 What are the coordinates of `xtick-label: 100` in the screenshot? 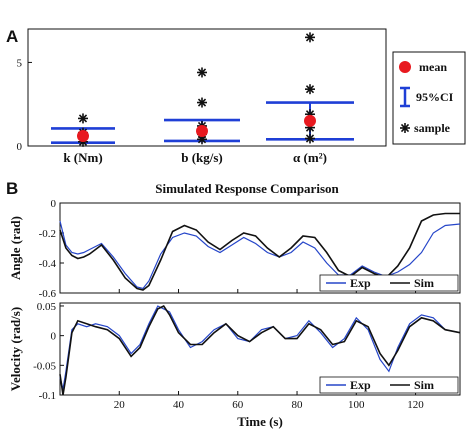 It's located at (356, 405).